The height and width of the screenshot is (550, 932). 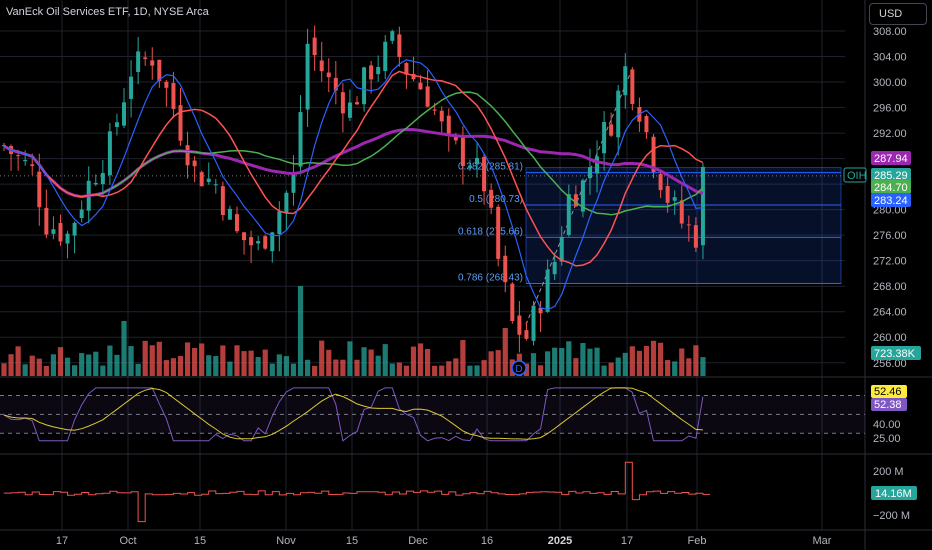 I want to click on fib-level-label: 0.382 (285.81), so click(x=490, y=167).